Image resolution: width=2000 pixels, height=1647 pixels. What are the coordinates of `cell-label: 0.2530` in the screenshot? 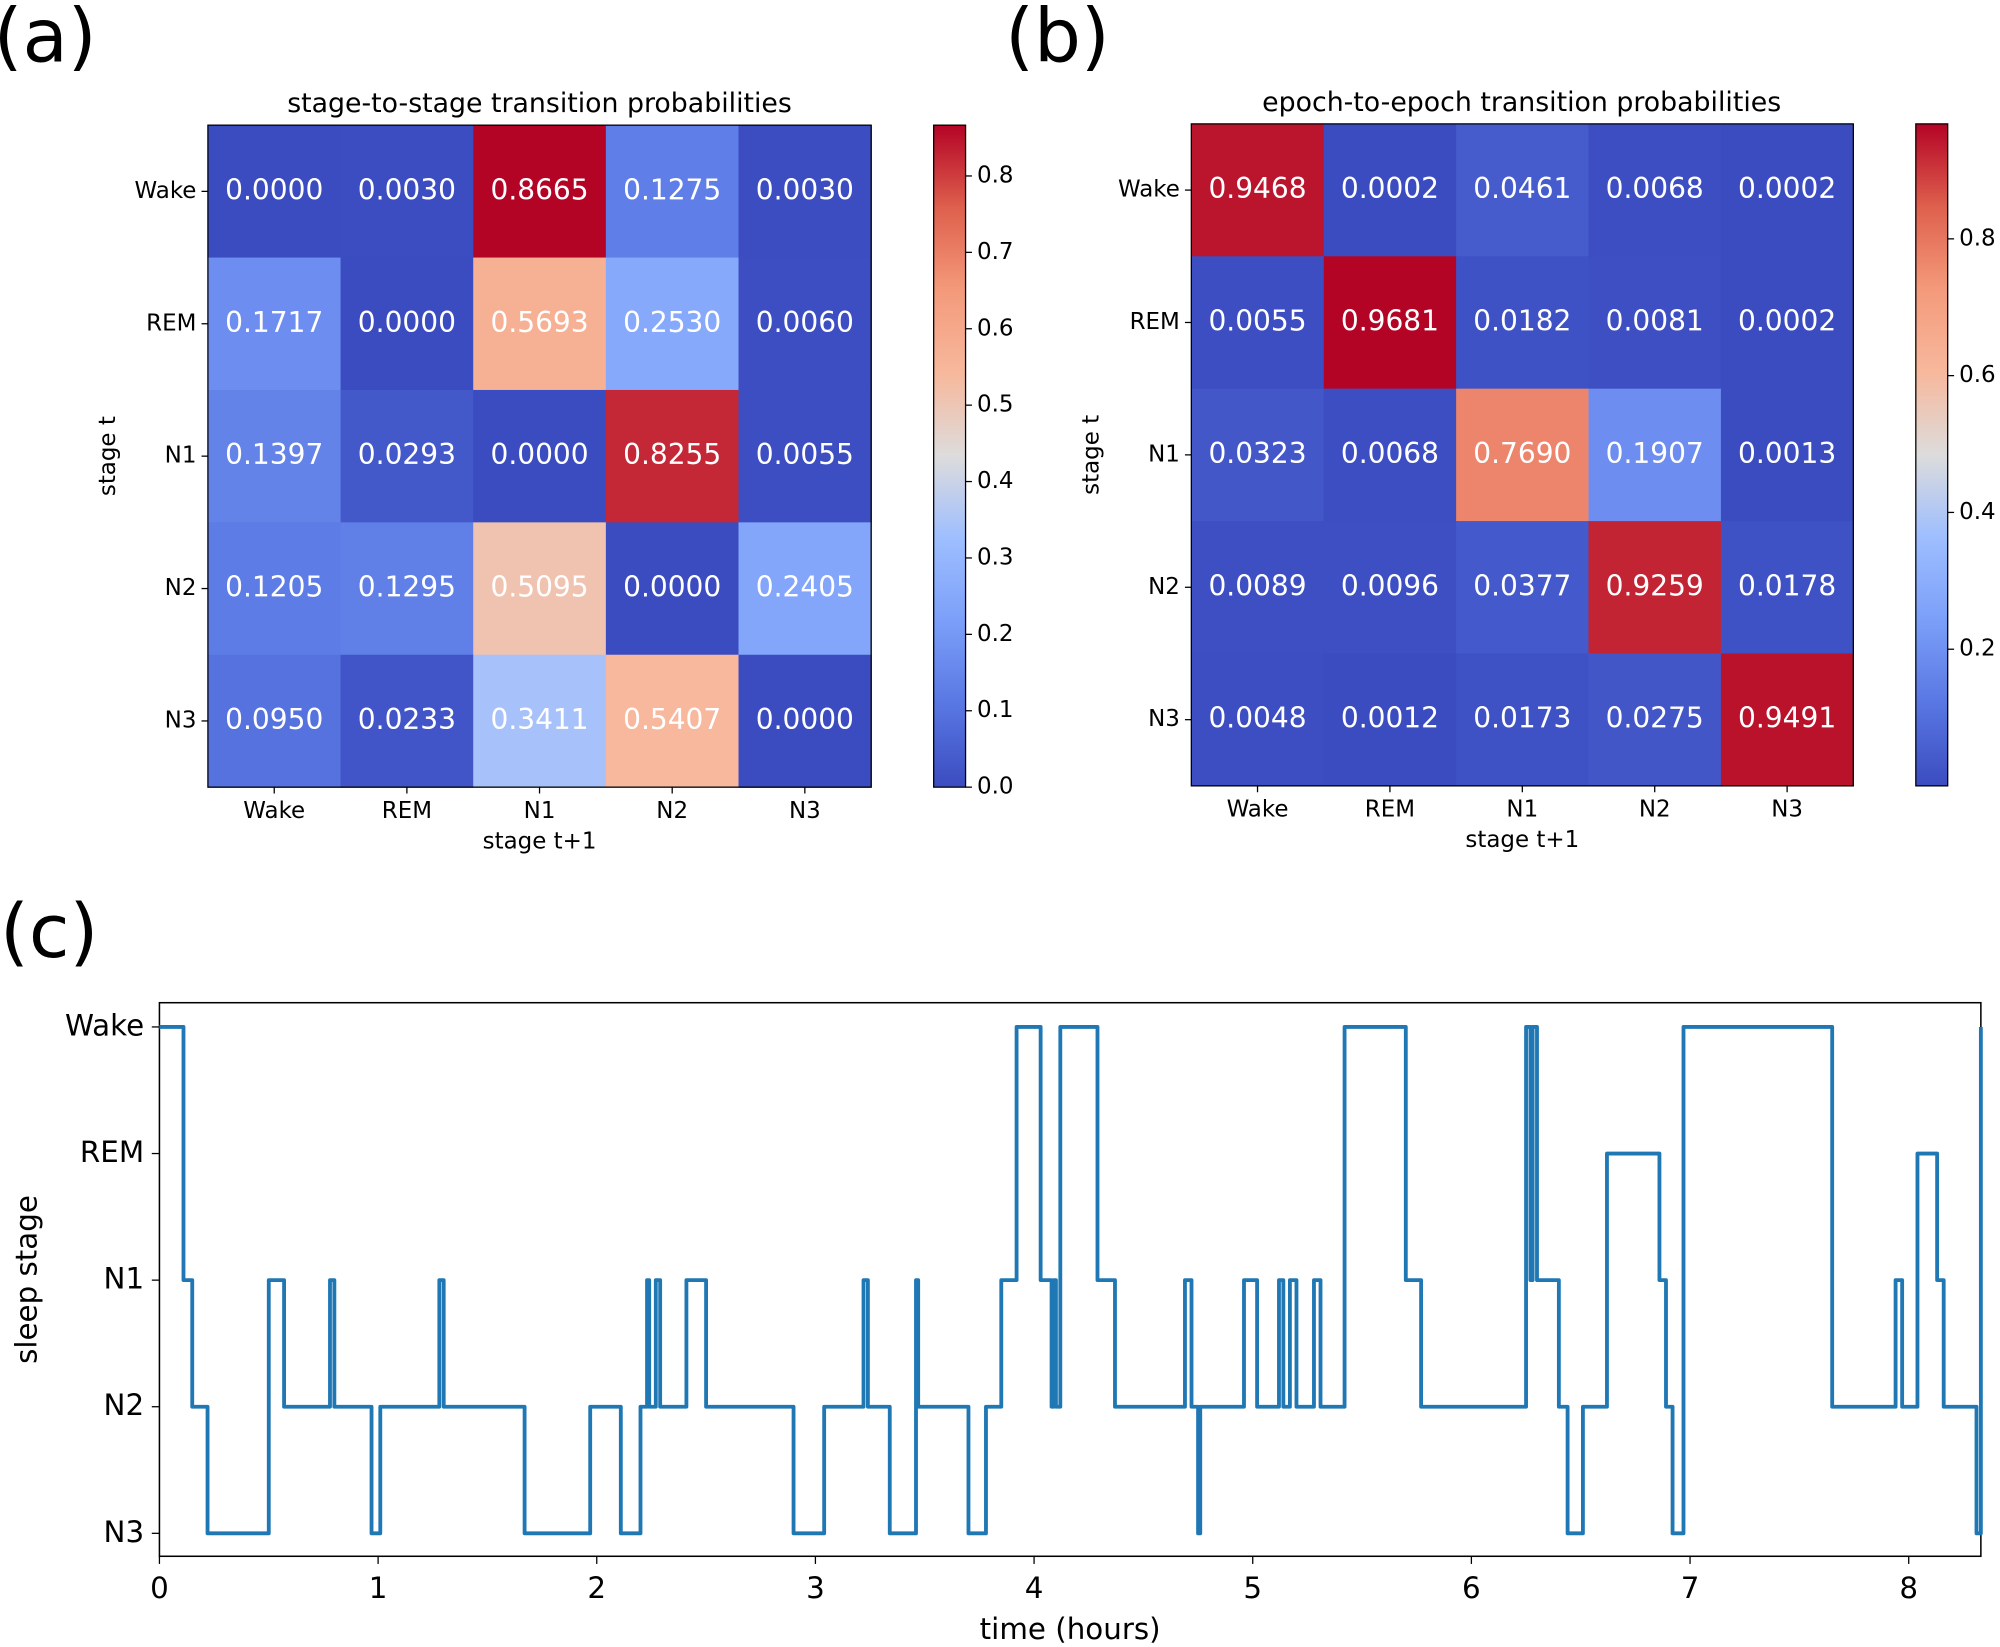 It's located at (672, 322).